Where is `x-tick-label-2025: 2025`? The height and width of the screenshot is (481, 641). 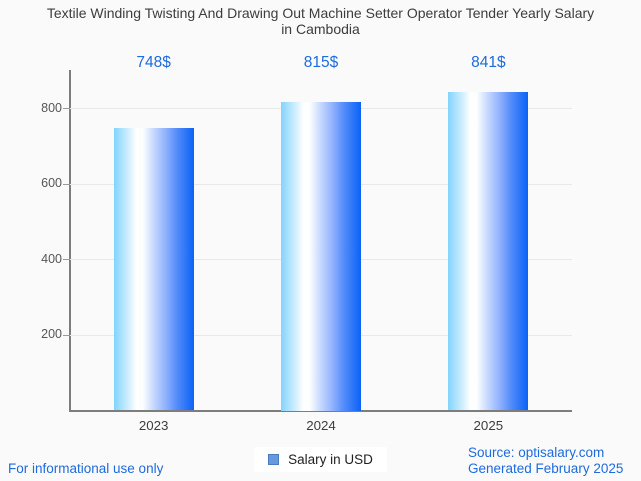 x-tick-label-2025: 2025 is located at coordinates (488, 425).